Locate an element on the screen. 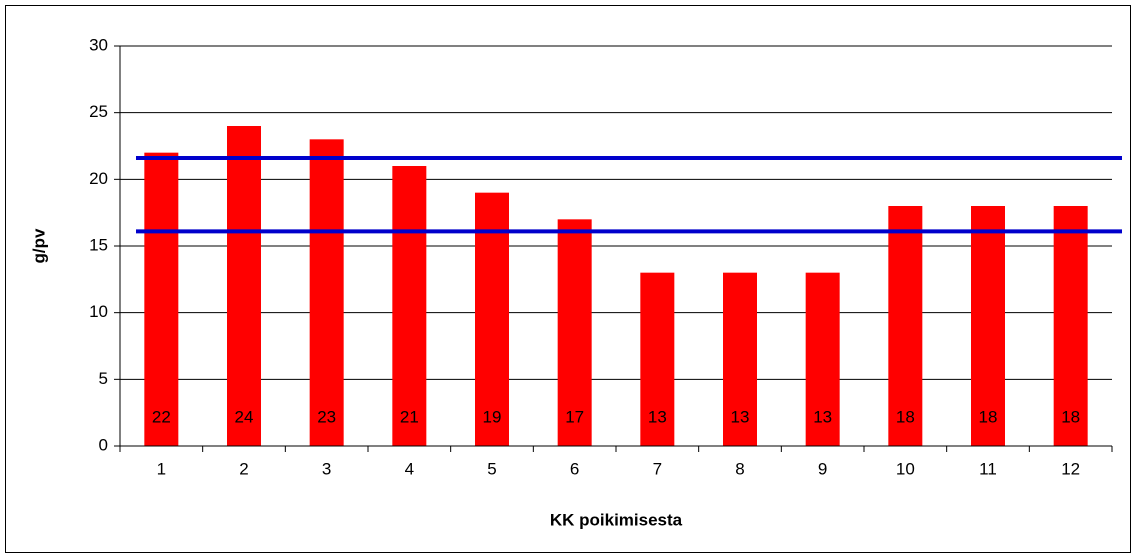  x-tick-label: 7 is located at coordinates (657, 468).